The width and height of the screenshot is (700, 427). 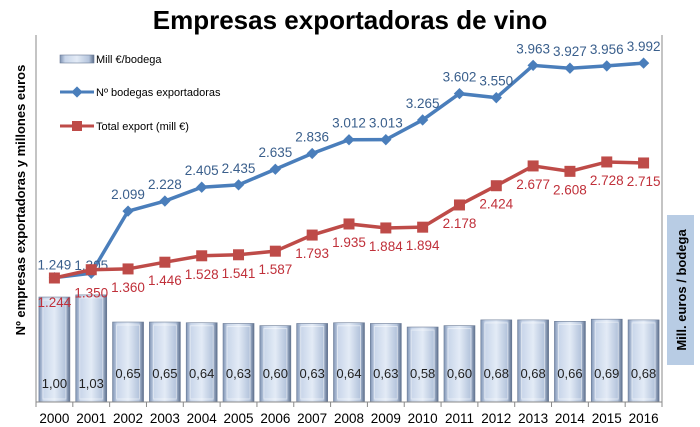 What do you see at coordinates (165, 418) in the screenshot?
I see `x-tick-label: 2003` at bounding box center [165, 418].